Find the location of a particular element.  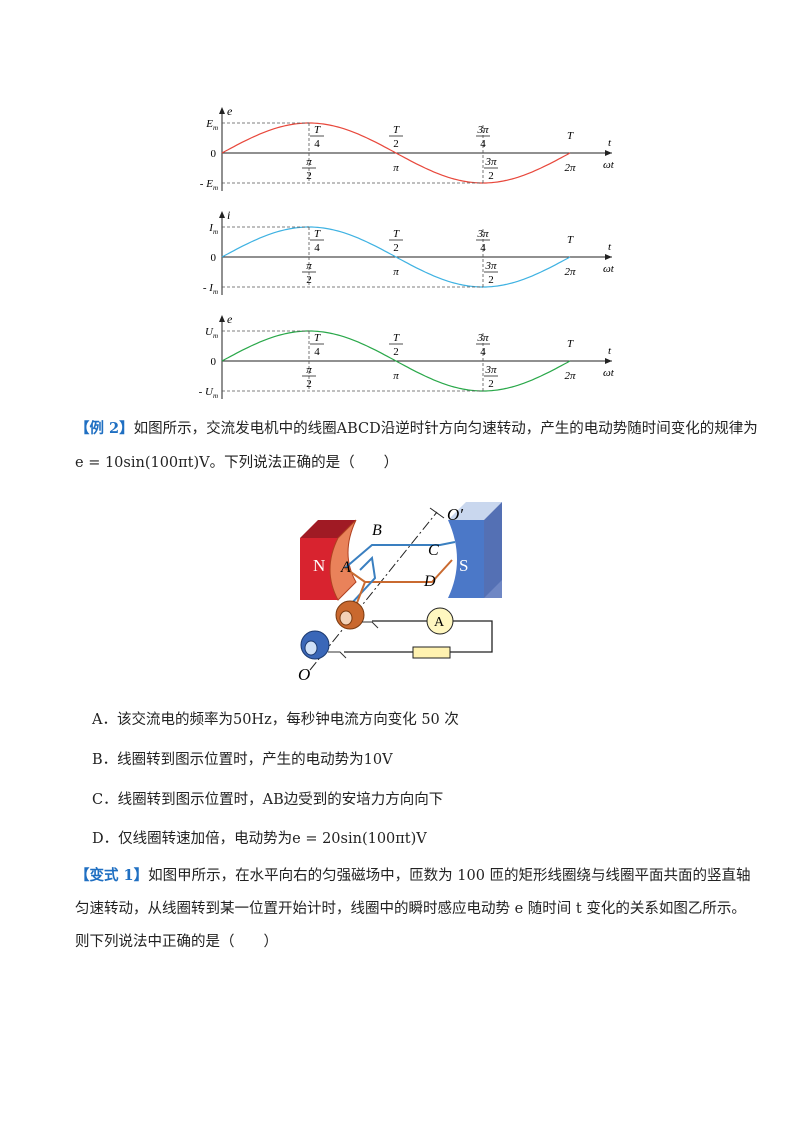

amplitude-label: - Um is located at coordinates (208, 393).